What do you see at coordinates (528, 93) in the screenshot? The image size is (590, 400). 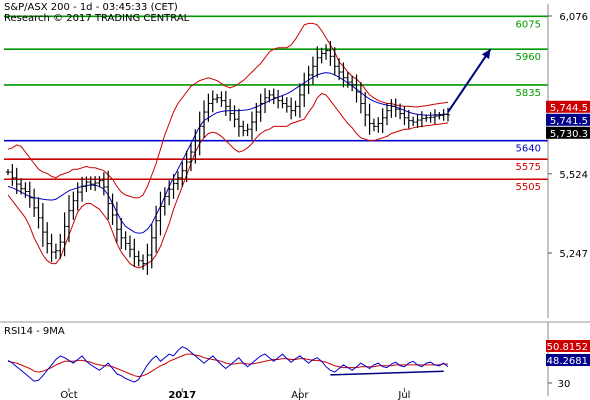 I see `level-label-5835: 5835` at bounding box center [528, 93].